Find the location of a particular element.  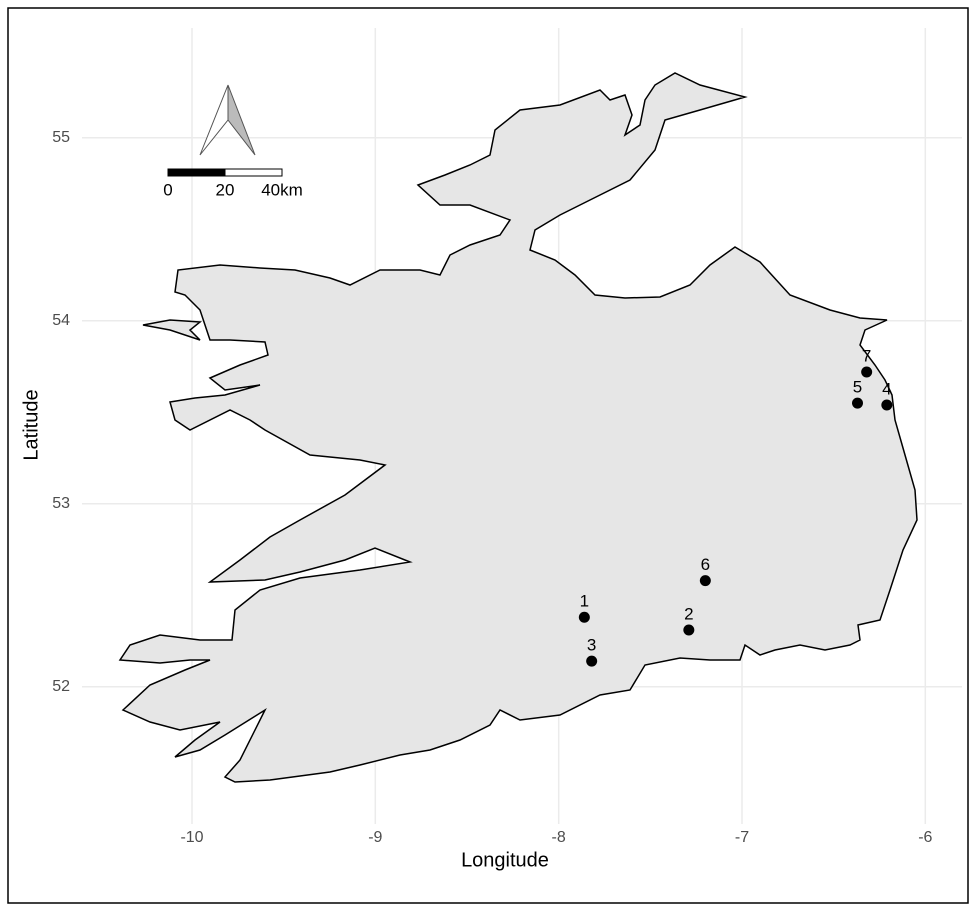

point-label: 3 is located at coordinates (591, 645).